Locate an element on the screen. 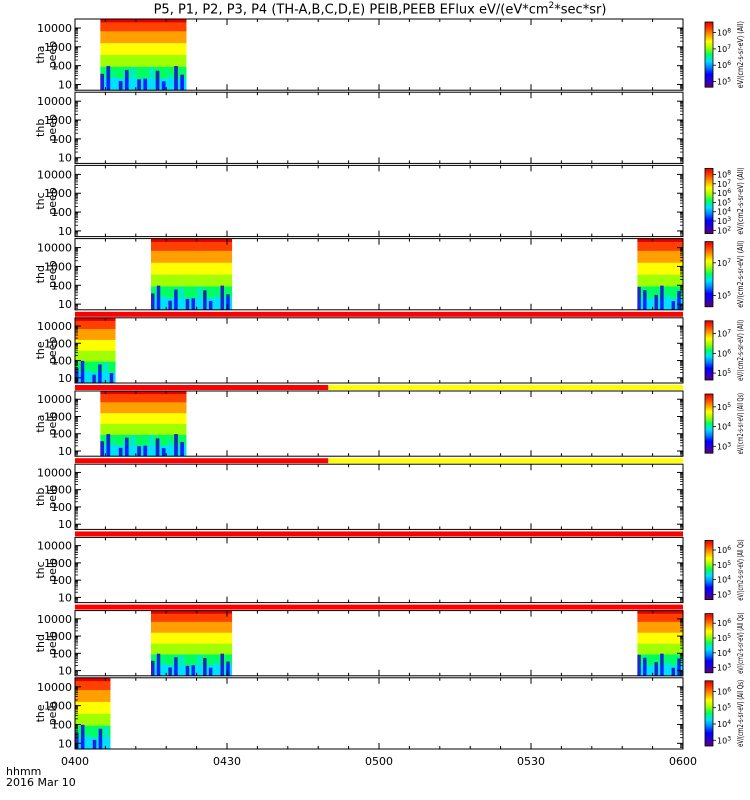 This screenshot has width=750, height=800. panel-thb-peeb: 10 100 1000 10000 thb peeb is located at coordinates (359, 128).